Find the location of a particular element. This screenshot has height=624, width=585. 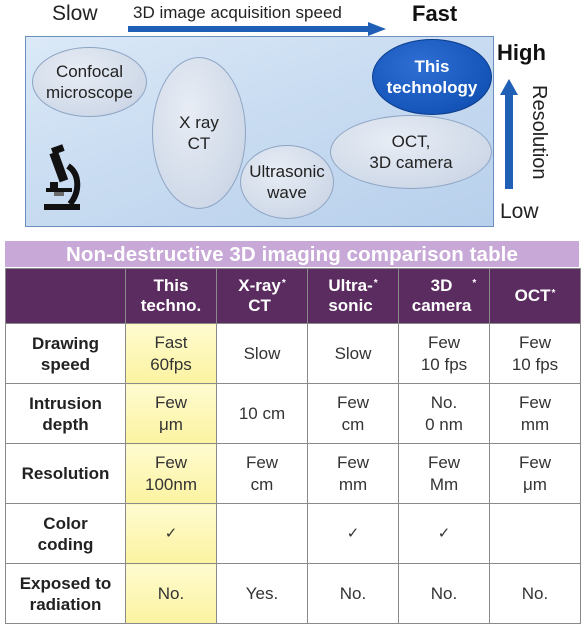

header-corner-cell is located at coordinates (65, 296).